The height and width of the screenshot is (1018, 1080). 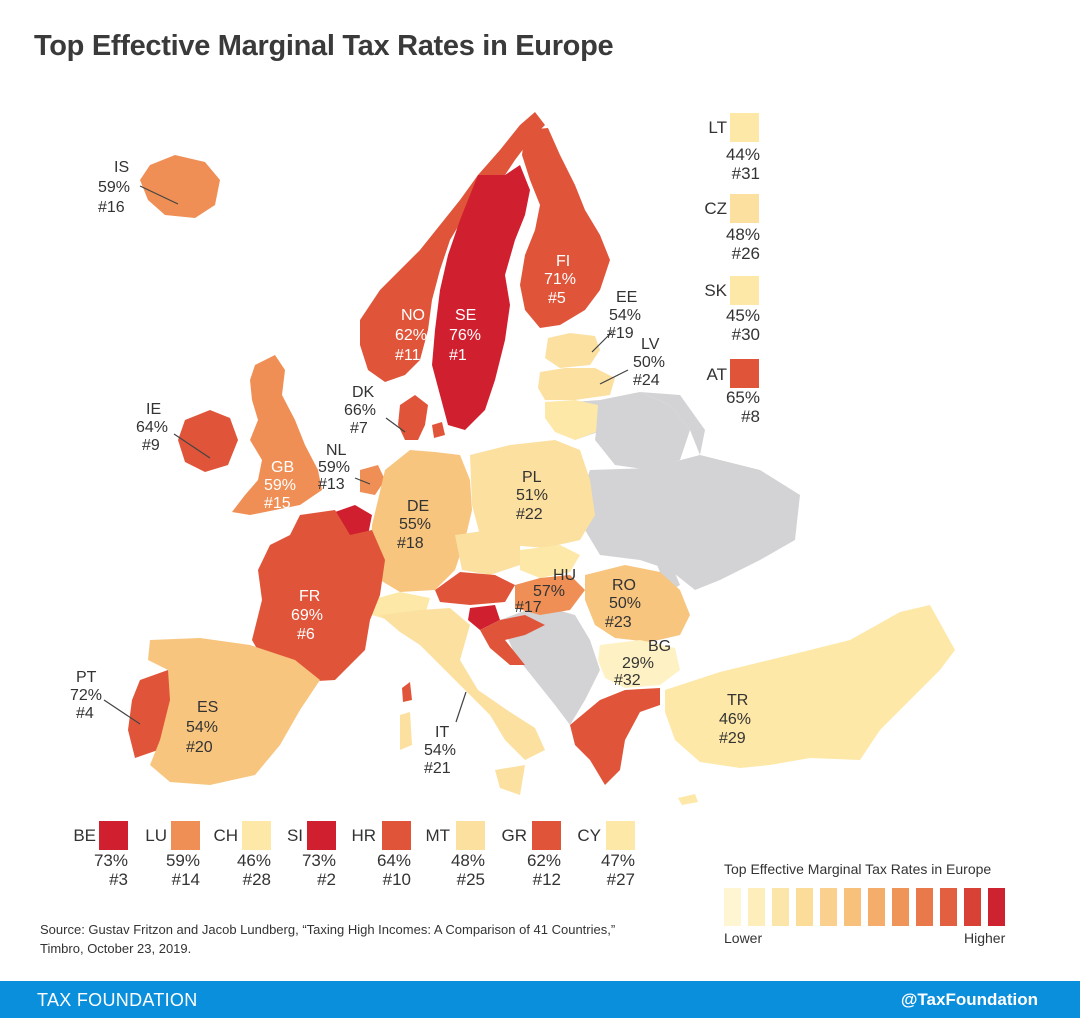 What do you see at coordinates (617, 860) in the screenshot?
I see `legend-rate: 47%` at bounding box center [617, 860].